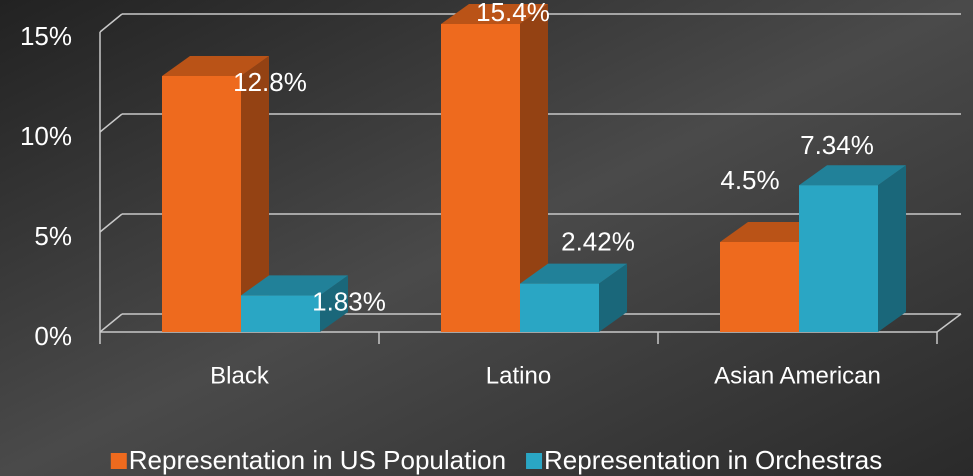 This screenshot has height=476, width=973. What do you see at coordinates (349, 301) in the screenshot?
I see `value-label: 1.83%` at bounding box center [349, 301].